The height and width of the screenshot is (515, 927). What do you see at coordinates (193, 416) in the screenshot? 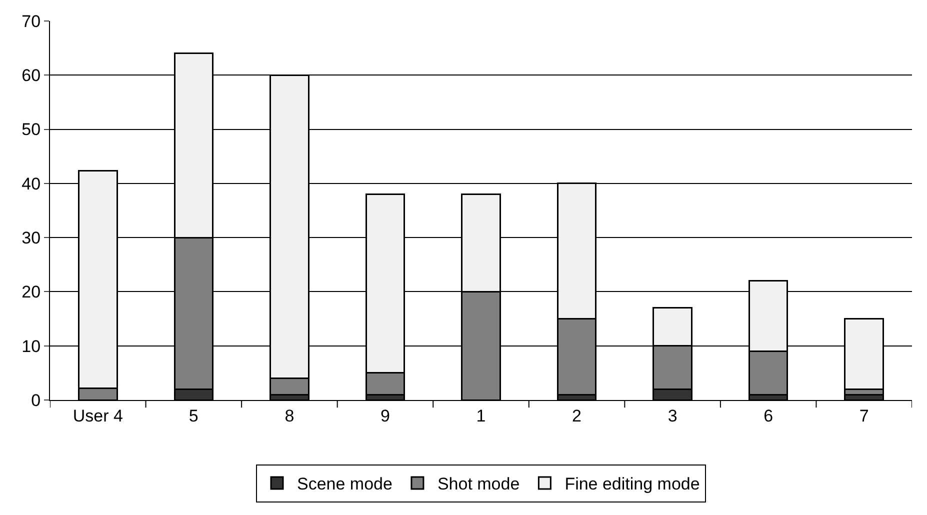
I see `x-tick-label: 5` at bounding box center [193, 416].